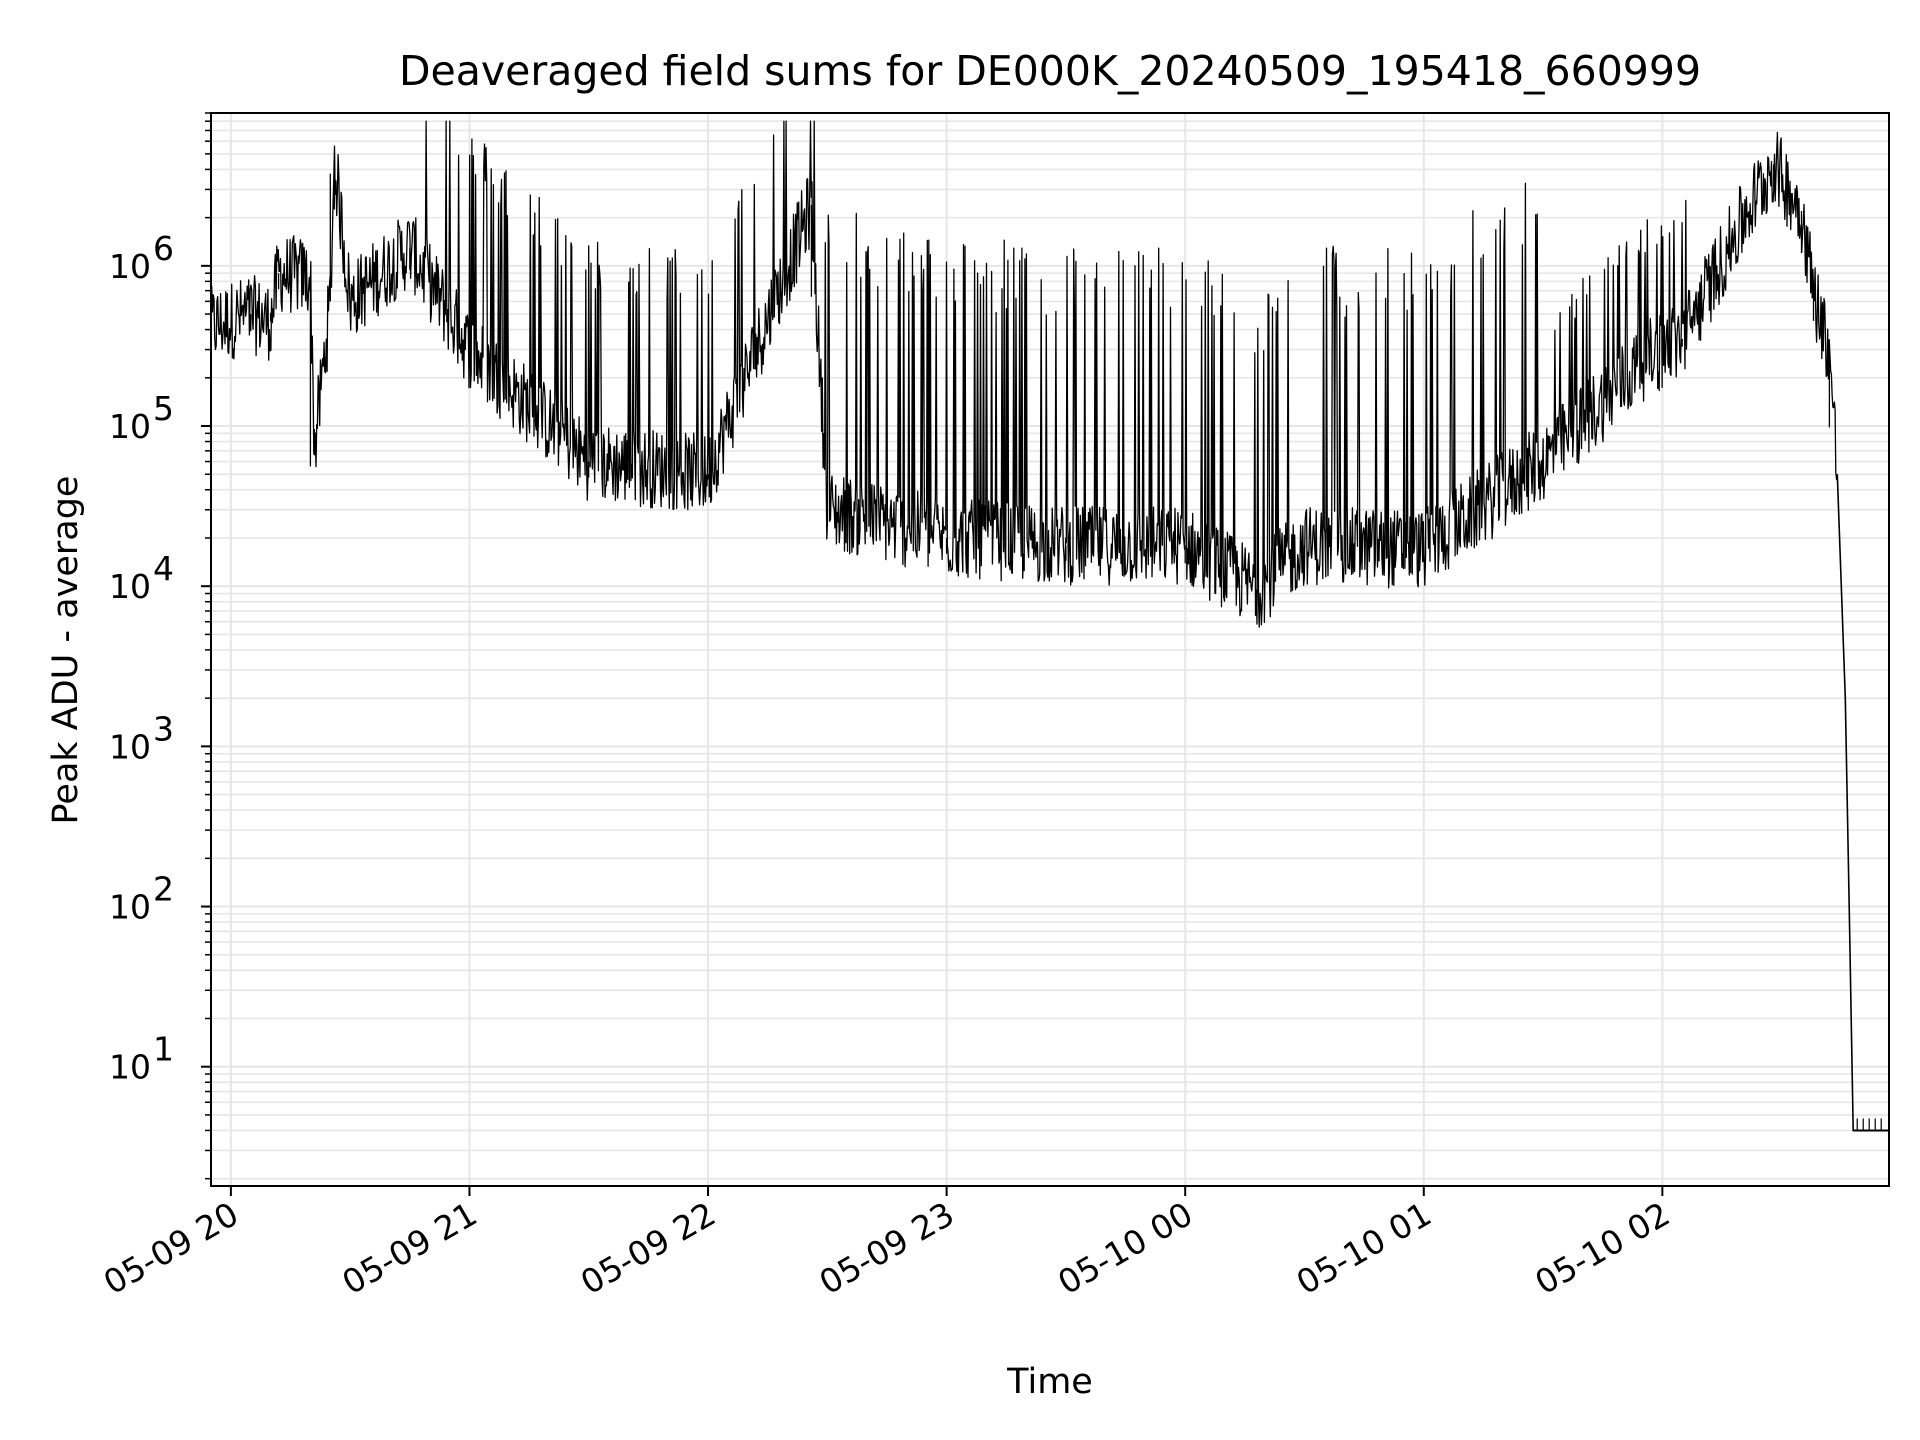 The height and width of the screenshot is (1440, 1920). Describe the element at coordinates (163, 1049) in the screenshot. I see `y-tick-exponent: 1` at that location.